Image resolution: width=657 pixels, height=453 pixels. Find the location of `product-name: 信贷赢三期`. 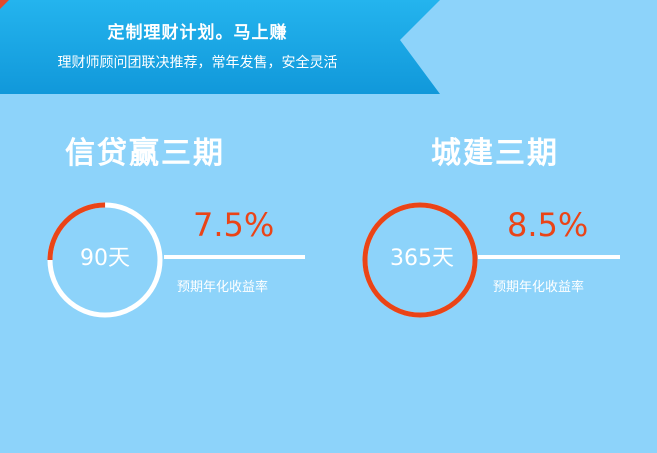

product-name: 信贷赢三期 is located at coordinates (145, 153).